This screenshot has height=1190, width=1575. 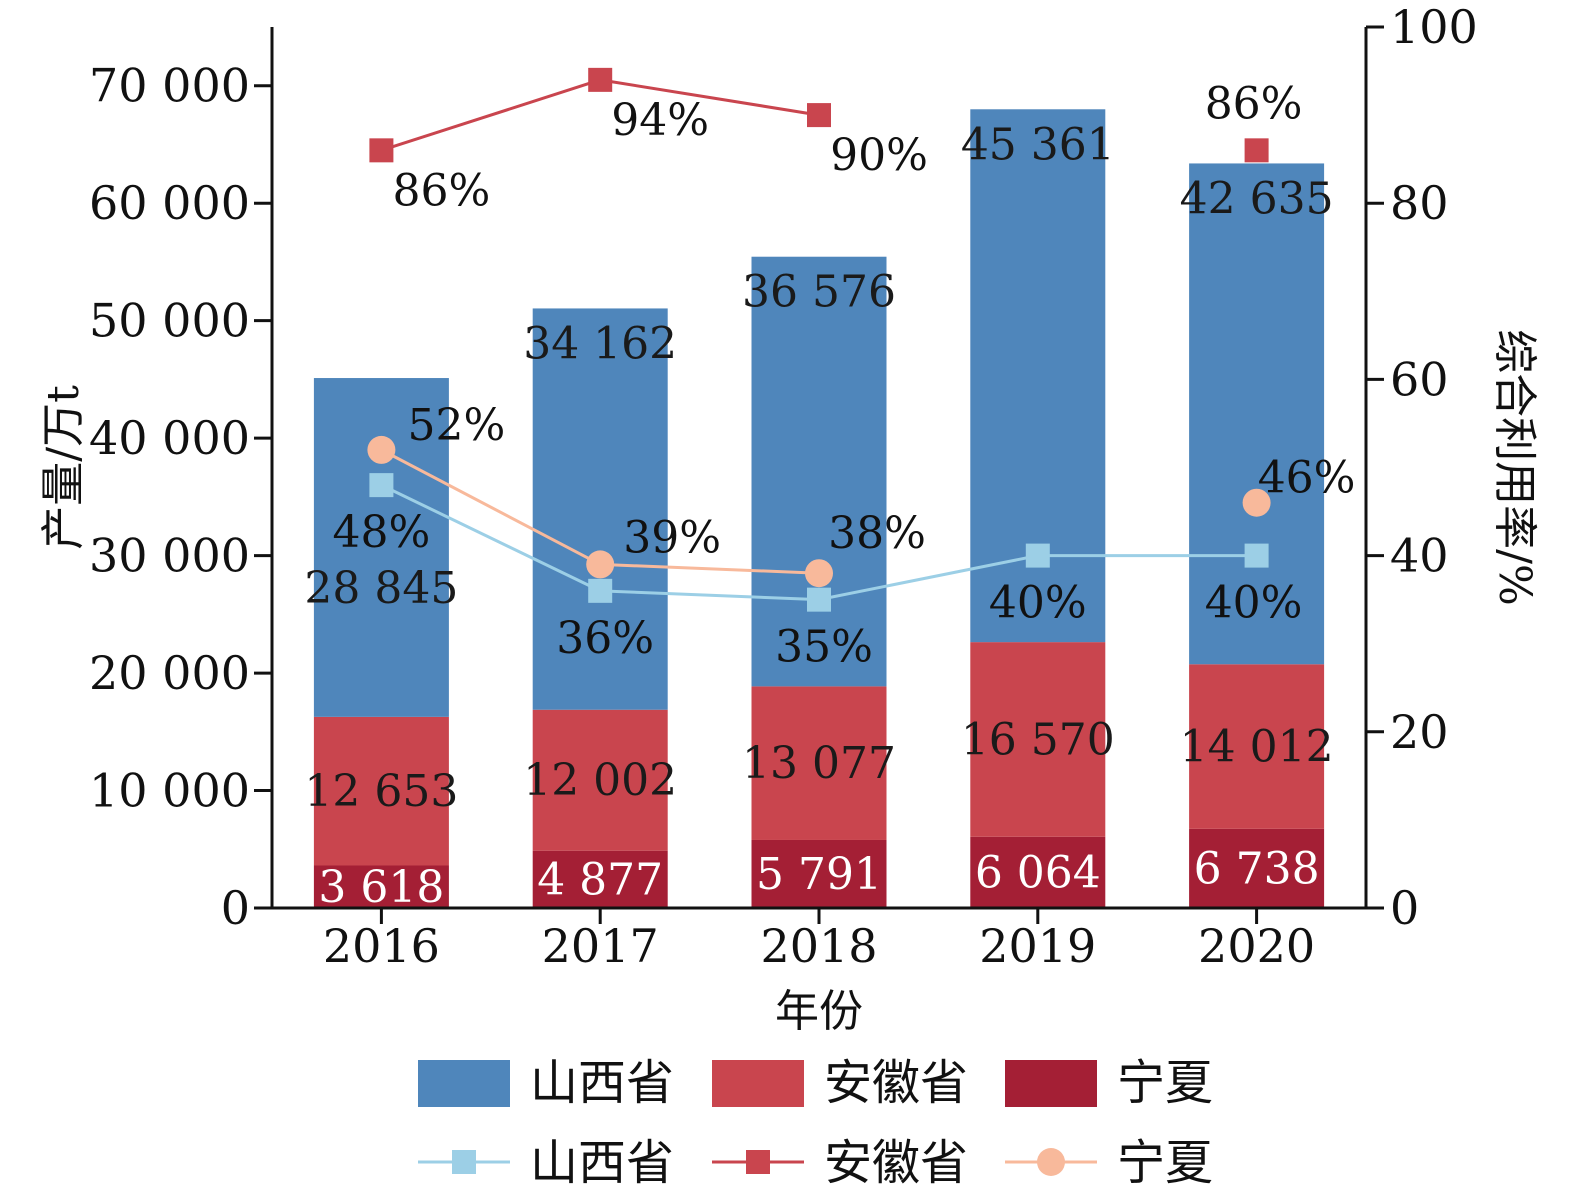 I want to click on bar-山西省-2016, so click(x=381, y=547).